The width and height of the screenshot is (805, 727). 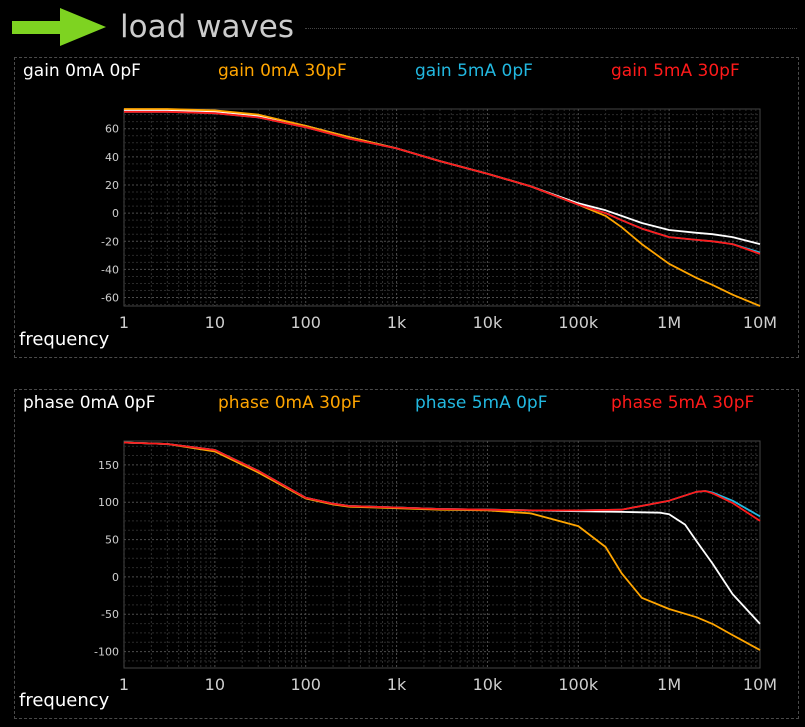 I want to click on arrow-icon, so click(x=59, y=27).